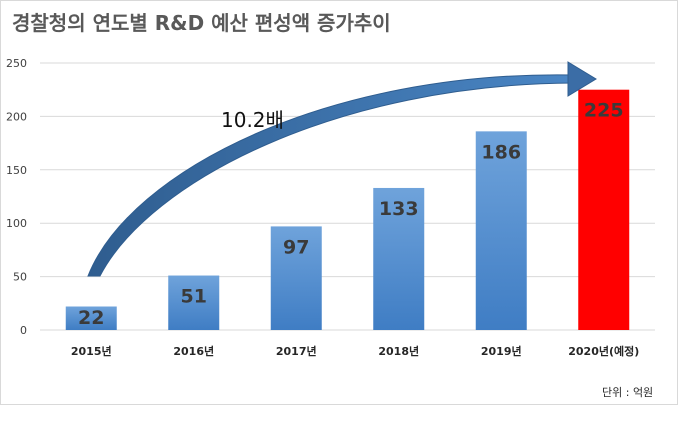 The width and height of the screenshot is (678, 429). I want to click on y-tick-label: 100, so click(16, 223).